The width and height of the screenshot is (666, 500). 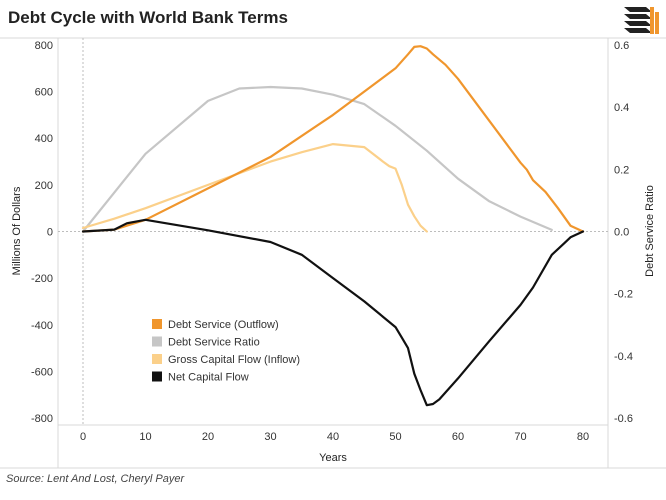 I want to click on x-axis-ticks: 0 10 20 30 40 50 60 70 80, so click(x=334, y=437).